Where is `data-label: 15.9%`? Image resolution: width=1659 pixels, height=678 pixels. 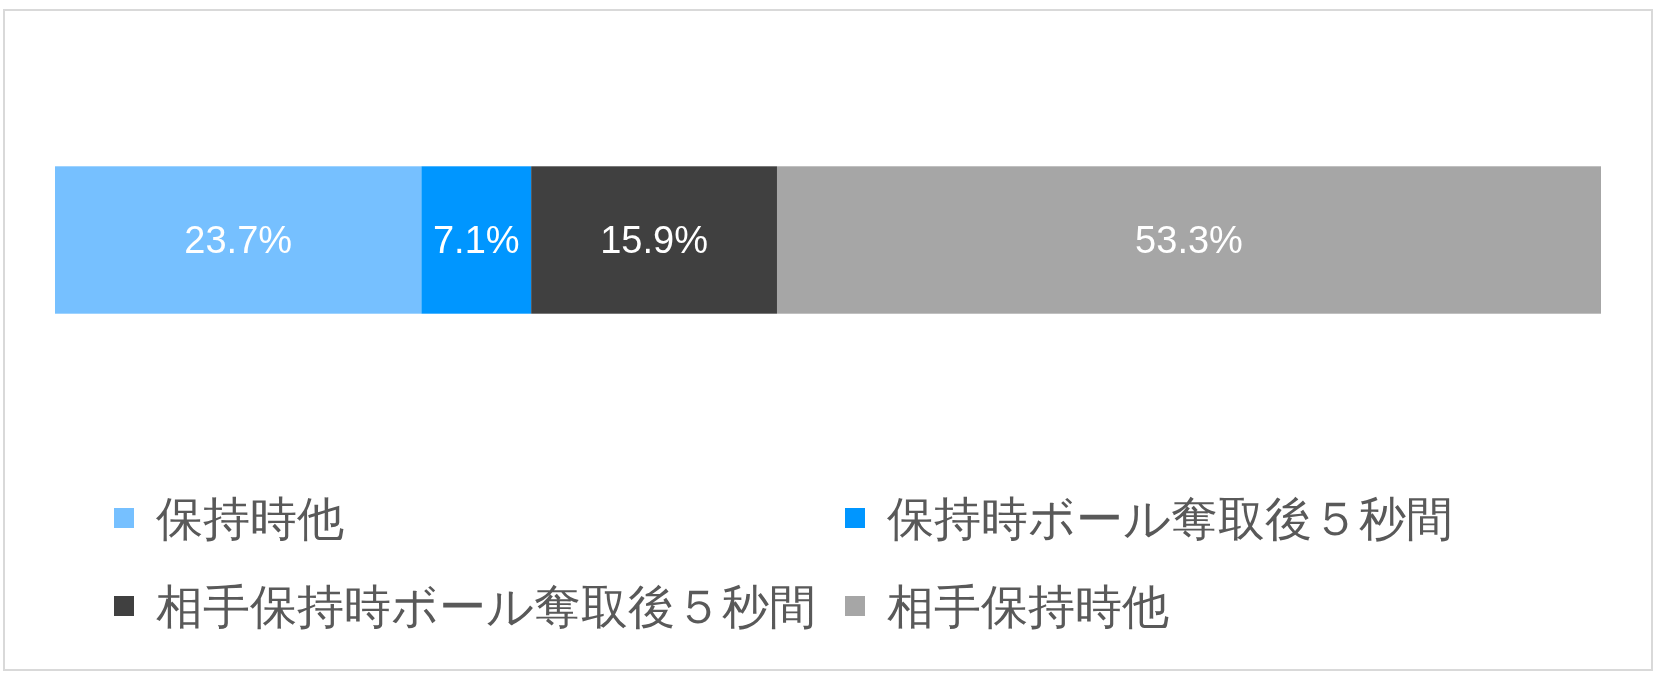
data-label: 15.9% is located at coordinates (654, 240).